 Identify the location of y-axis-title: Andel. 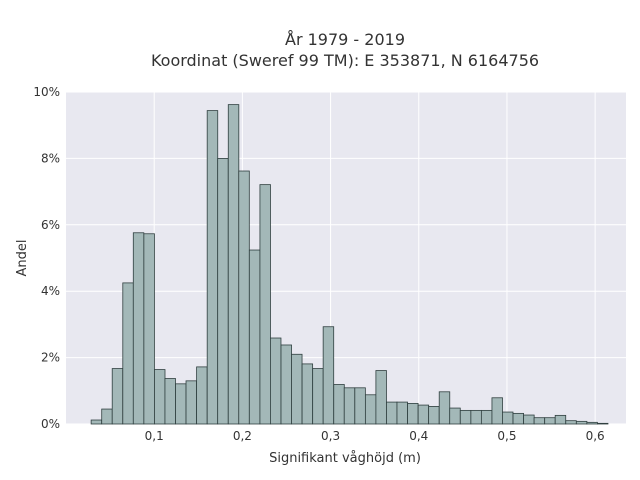
(22, 258).